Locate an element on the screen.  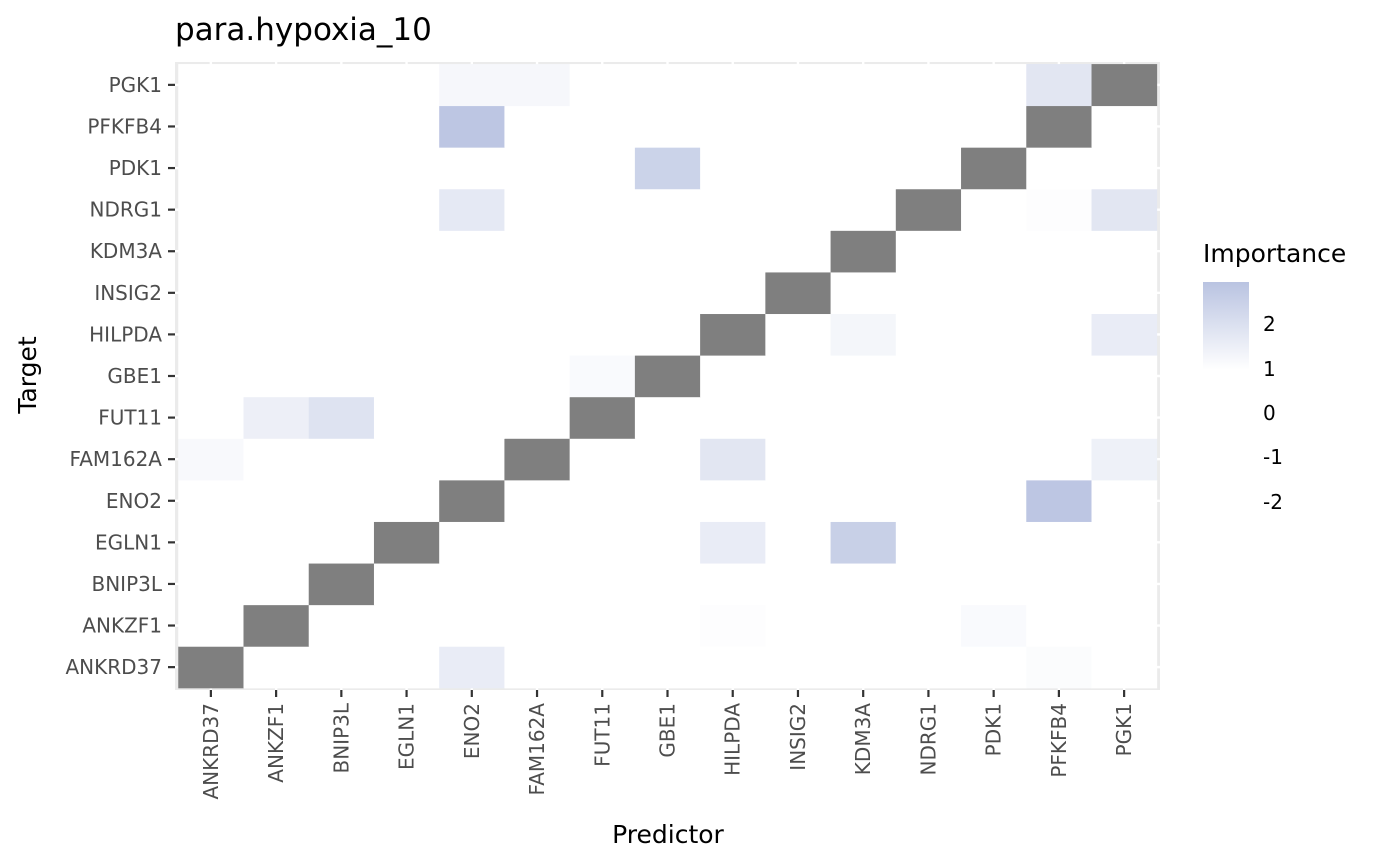
y-tick-label: BNIP3L is located at coordinates (126, 584).